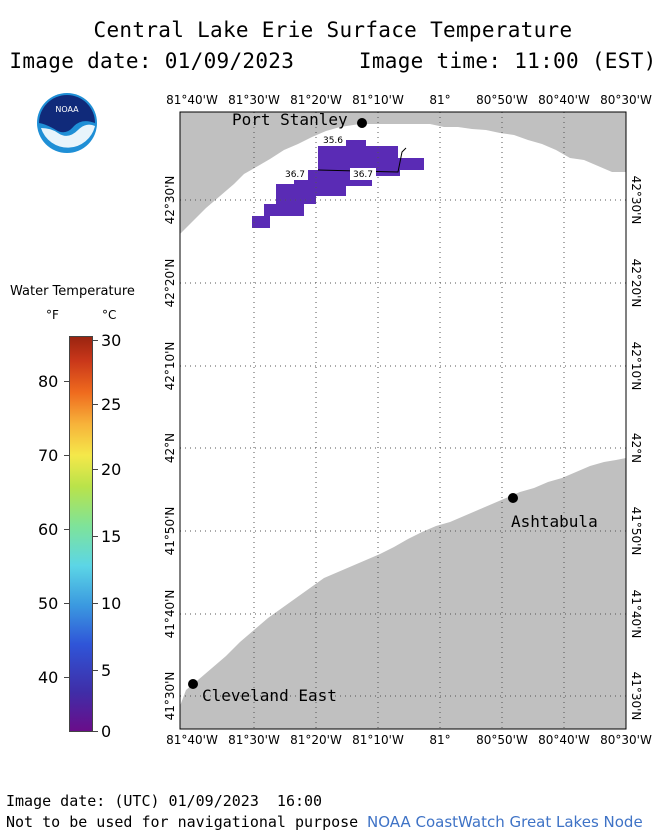  Describe the element at coordinates (333, 30) in the screenshot. I see `map-title: Central Lake Erie Surface Temperature` at that location.